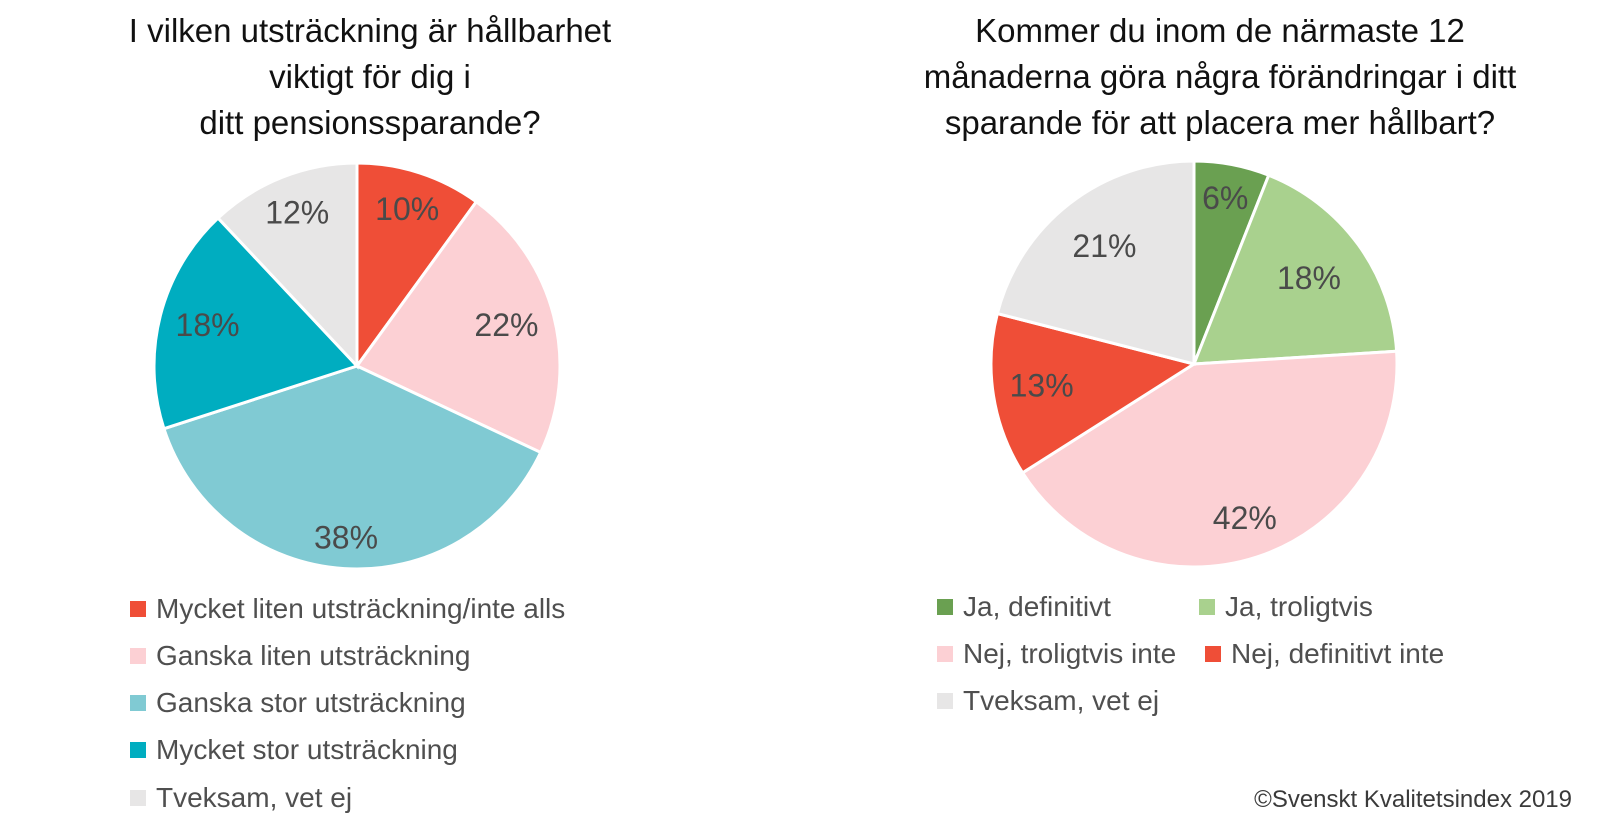  Describe the element at coordinates (1042, 386) in the screenshot. I see `right-pie-data-label-4: 13%` at that location.